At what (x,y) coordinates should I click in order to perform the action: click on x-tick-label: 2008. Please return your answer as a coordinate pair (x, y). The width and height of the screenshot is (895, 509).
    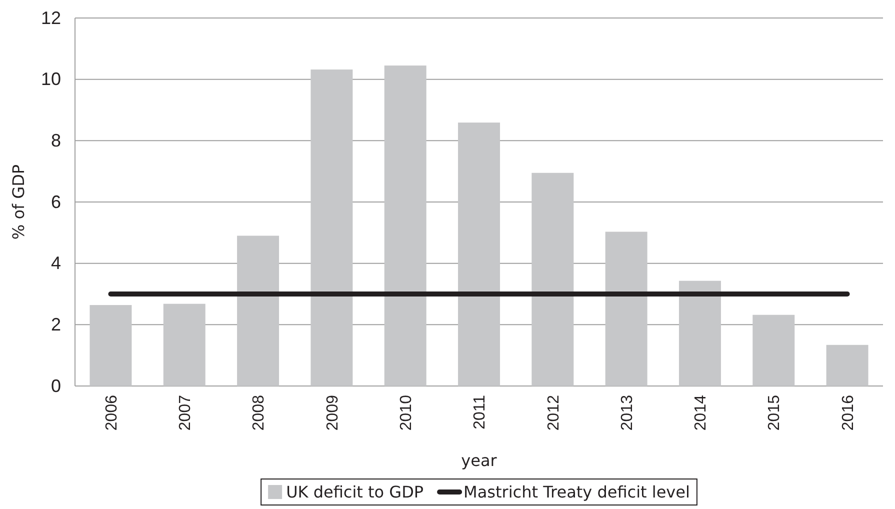
    Looking at the image, I should click on (259, 412).